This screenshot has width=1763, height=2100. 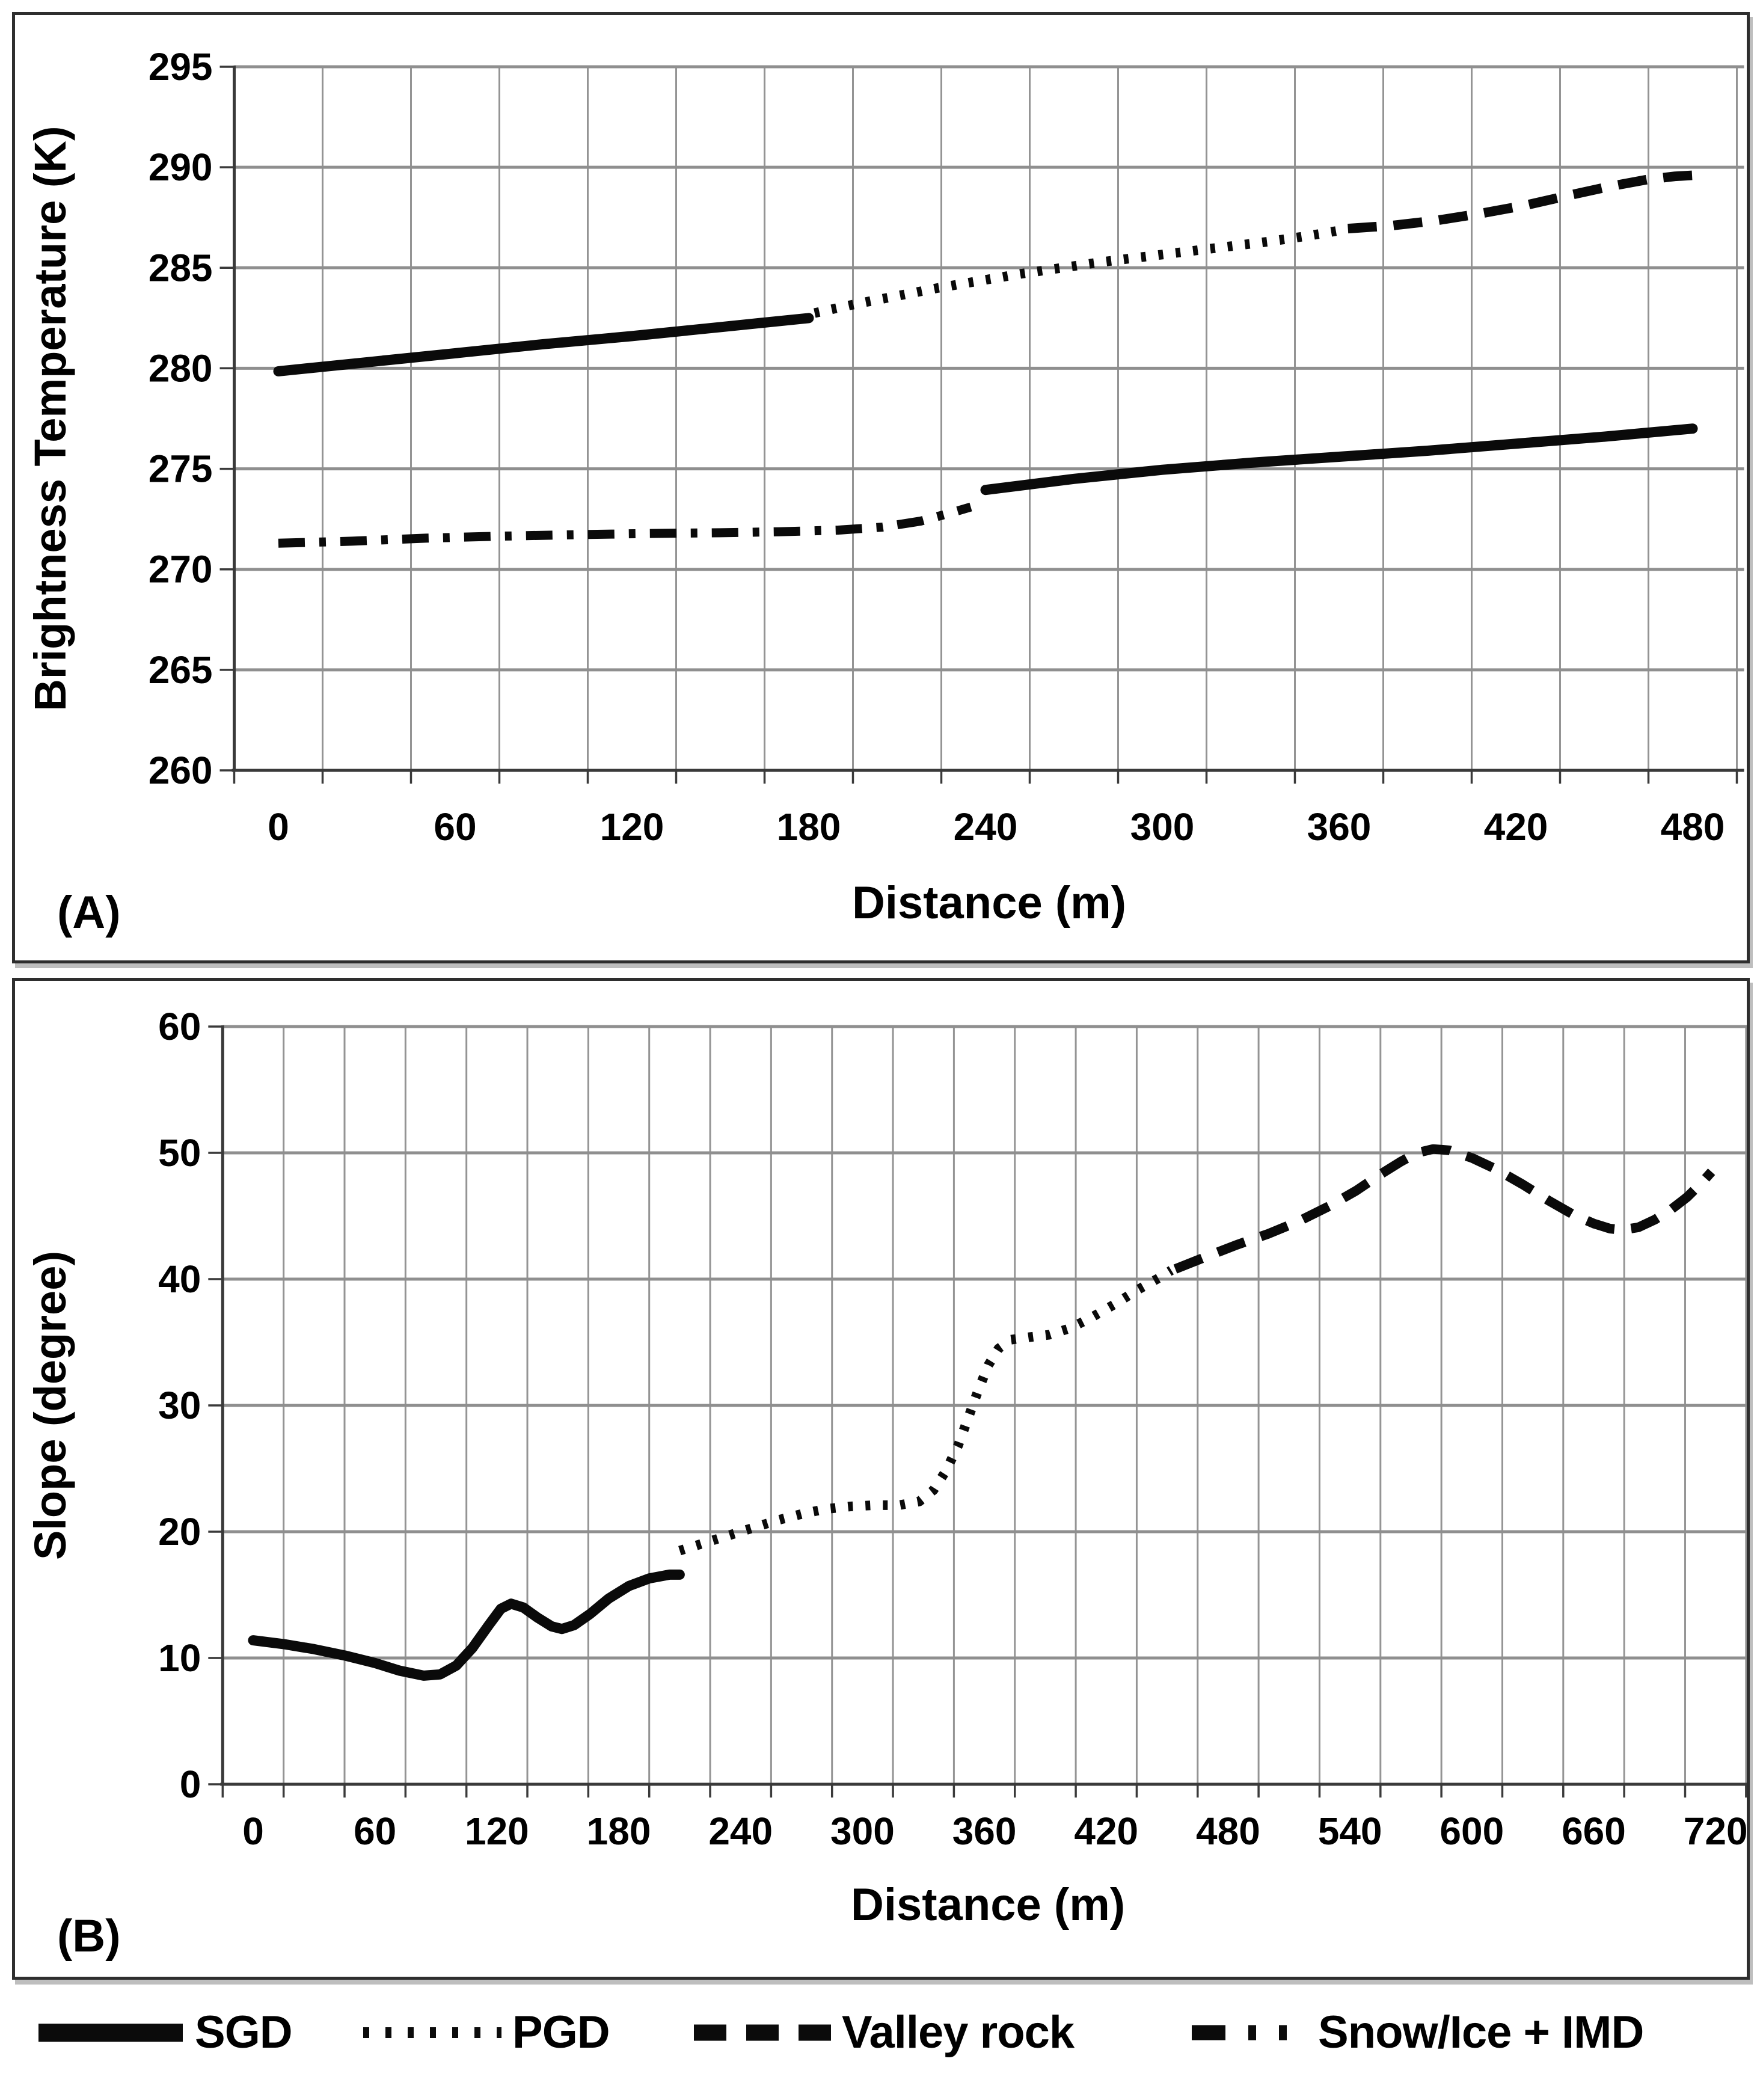 I want to click on legend-item-valley-rock: Valley rock, so click(x=883, y=2032).